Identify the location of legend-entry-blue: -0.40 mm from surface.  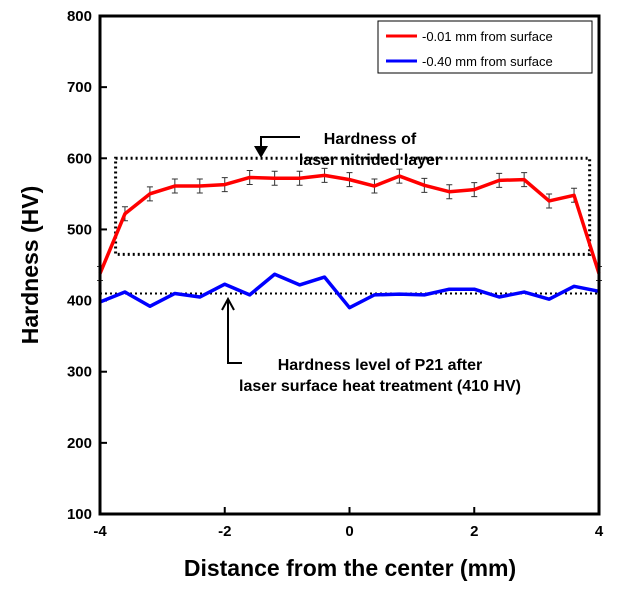
(487, 61).